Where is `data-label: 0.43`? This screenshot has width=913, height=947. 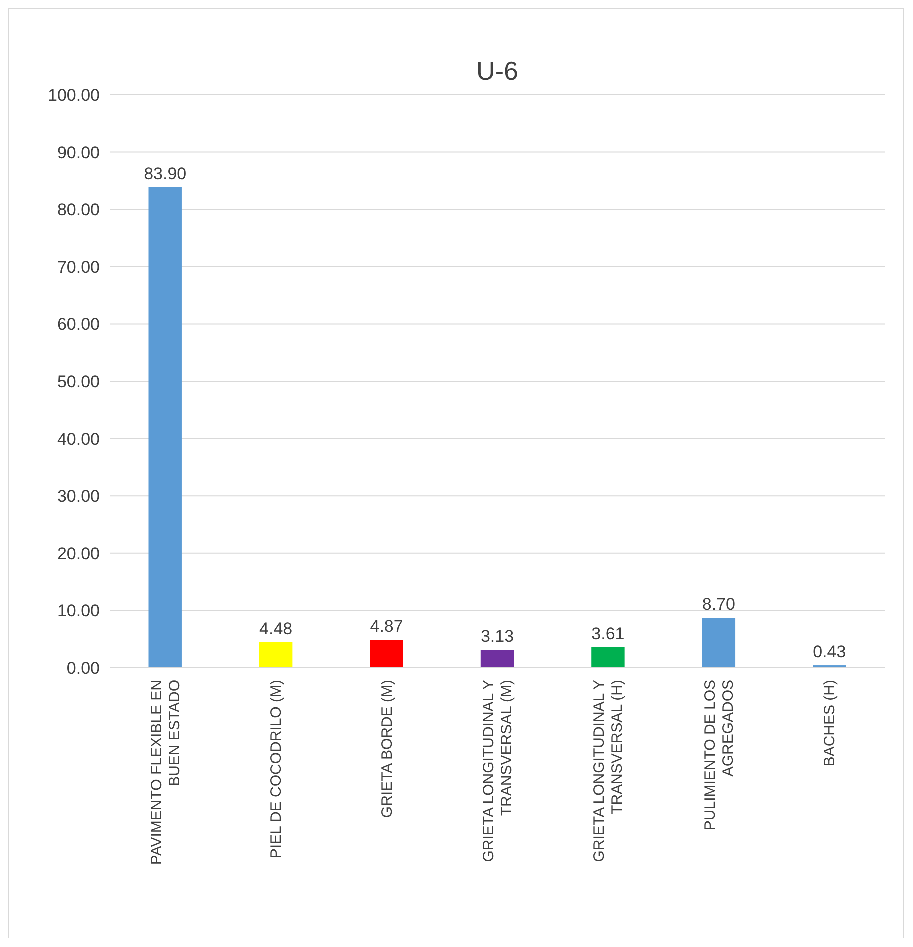 data-label: 0.43 is located at coordinates (829, 652).